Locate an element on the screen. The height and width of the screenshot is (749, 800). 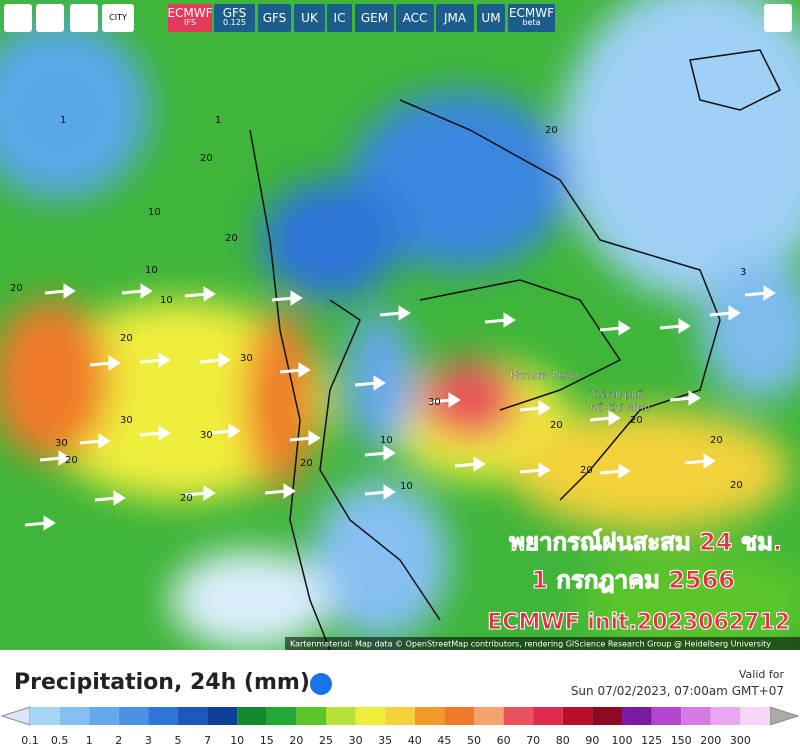
contour-label: 30 is located at coordinates (246, 358).